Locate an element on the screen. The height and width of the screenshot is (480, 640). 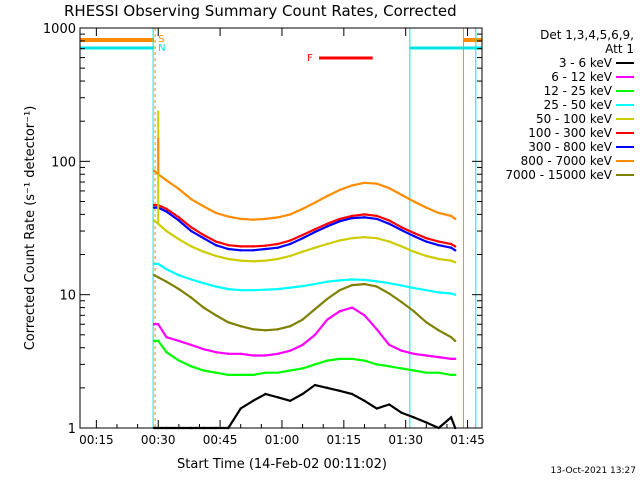
y-tick-label: 100 is located at coordinates (63, 162).